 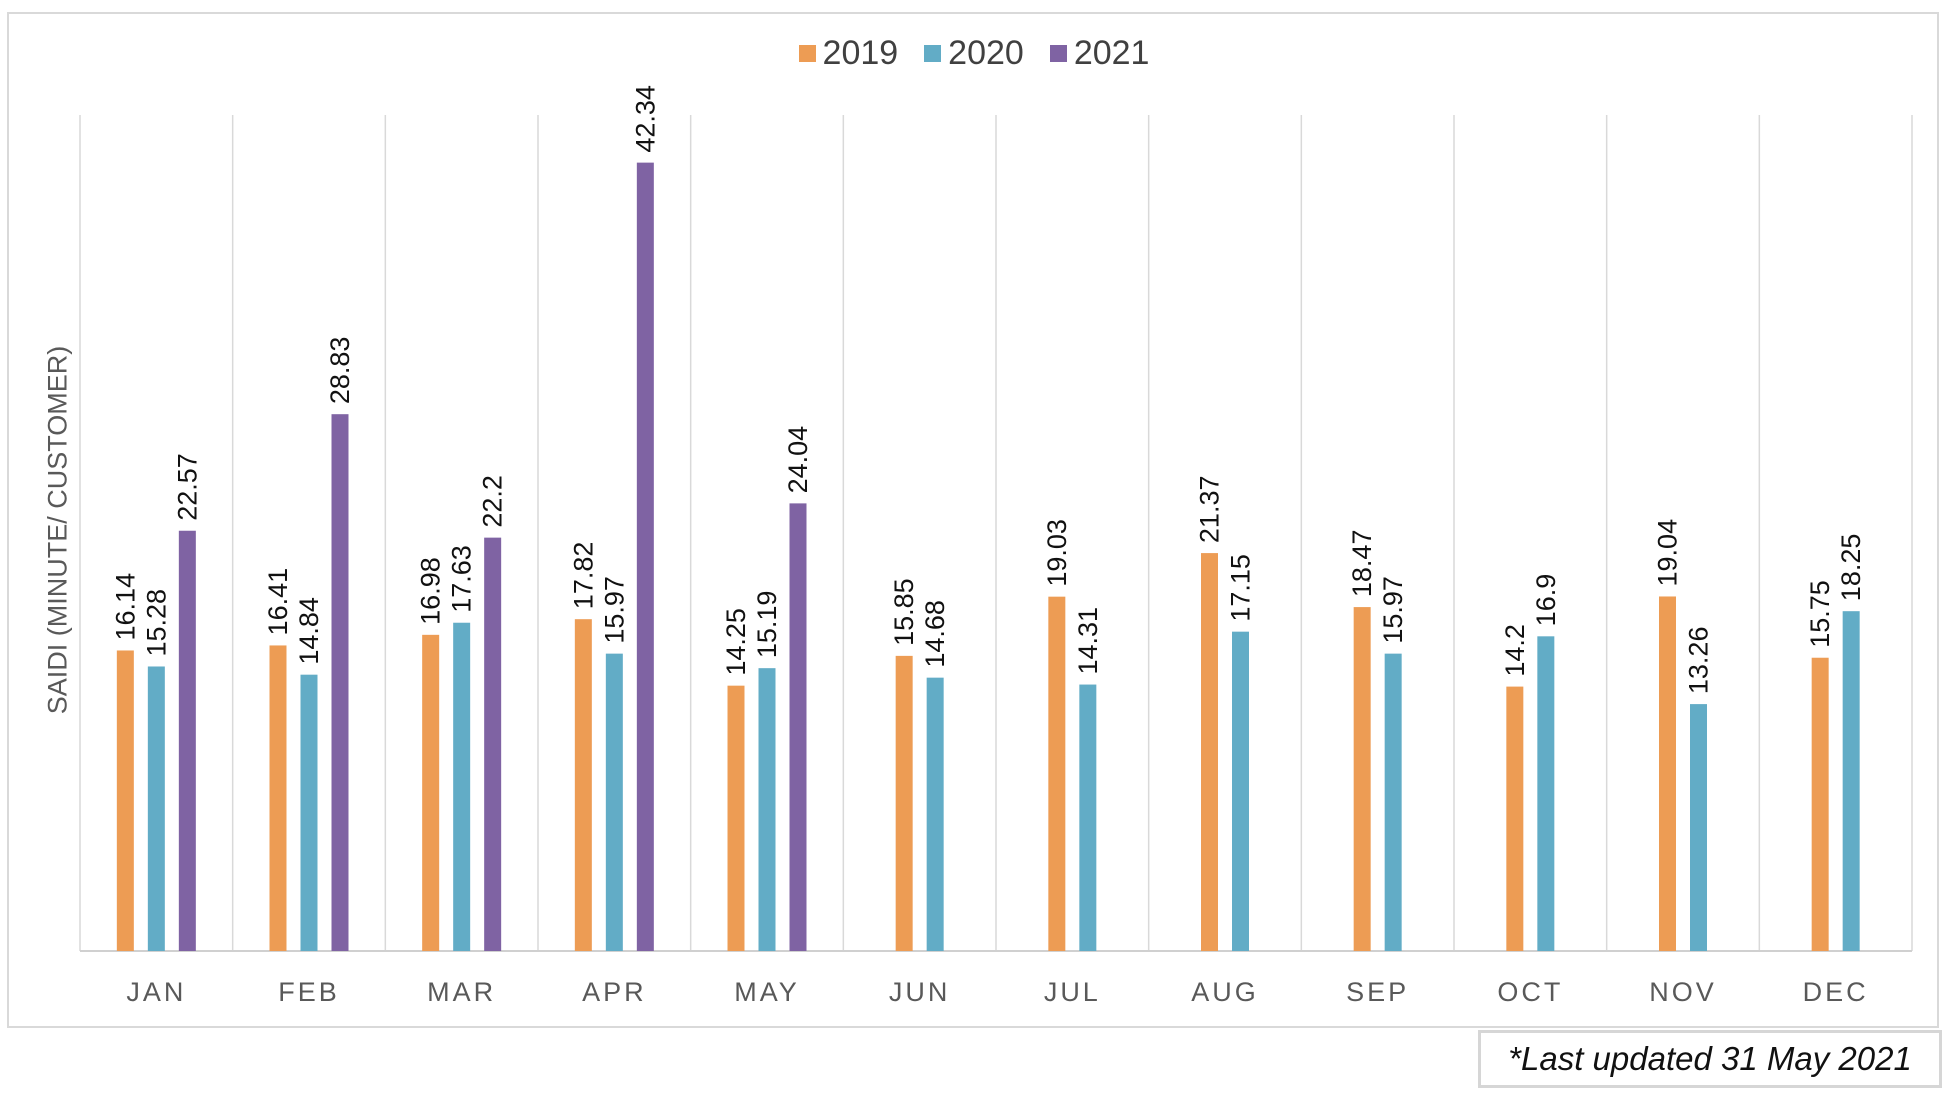 What do you see at coordinates (309, 631) in the screenshot?
I see `data-label-2020-feb: 14.84` at bounding box center [309, 631].